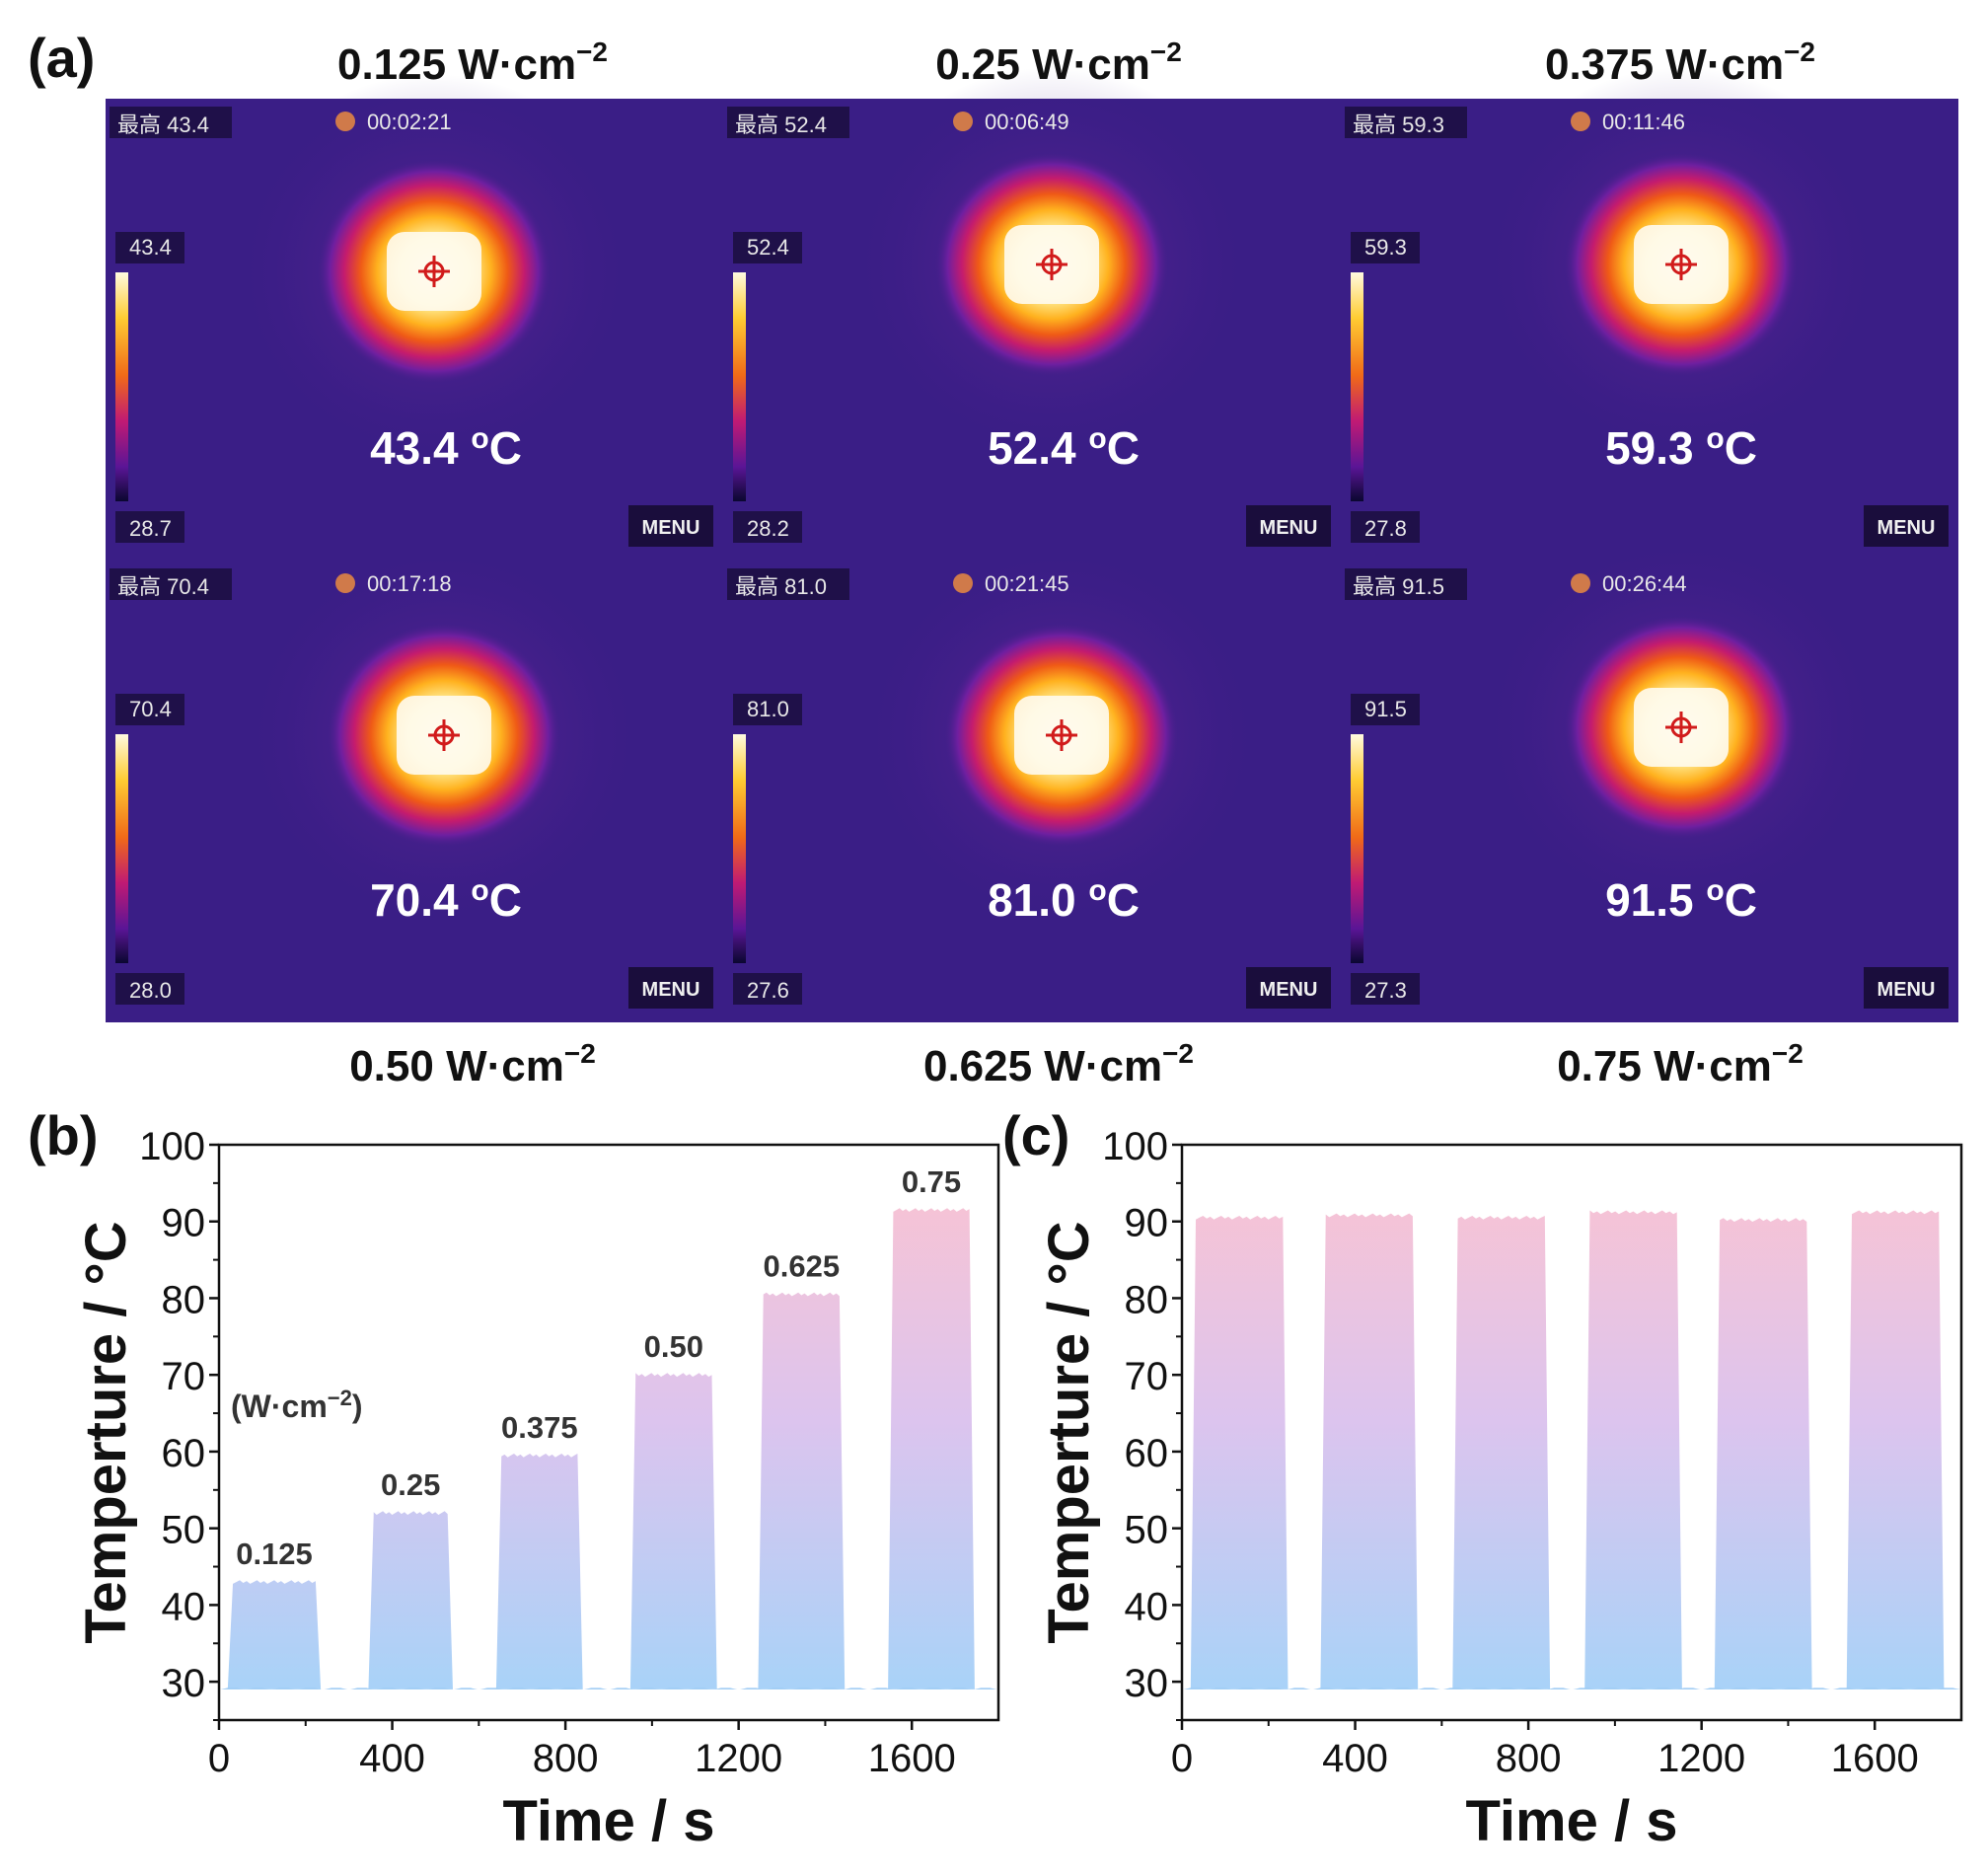  Describe the element at coordinates (768, 709) in the screenshot. I see `scale-top-value: 81.0` at that location.